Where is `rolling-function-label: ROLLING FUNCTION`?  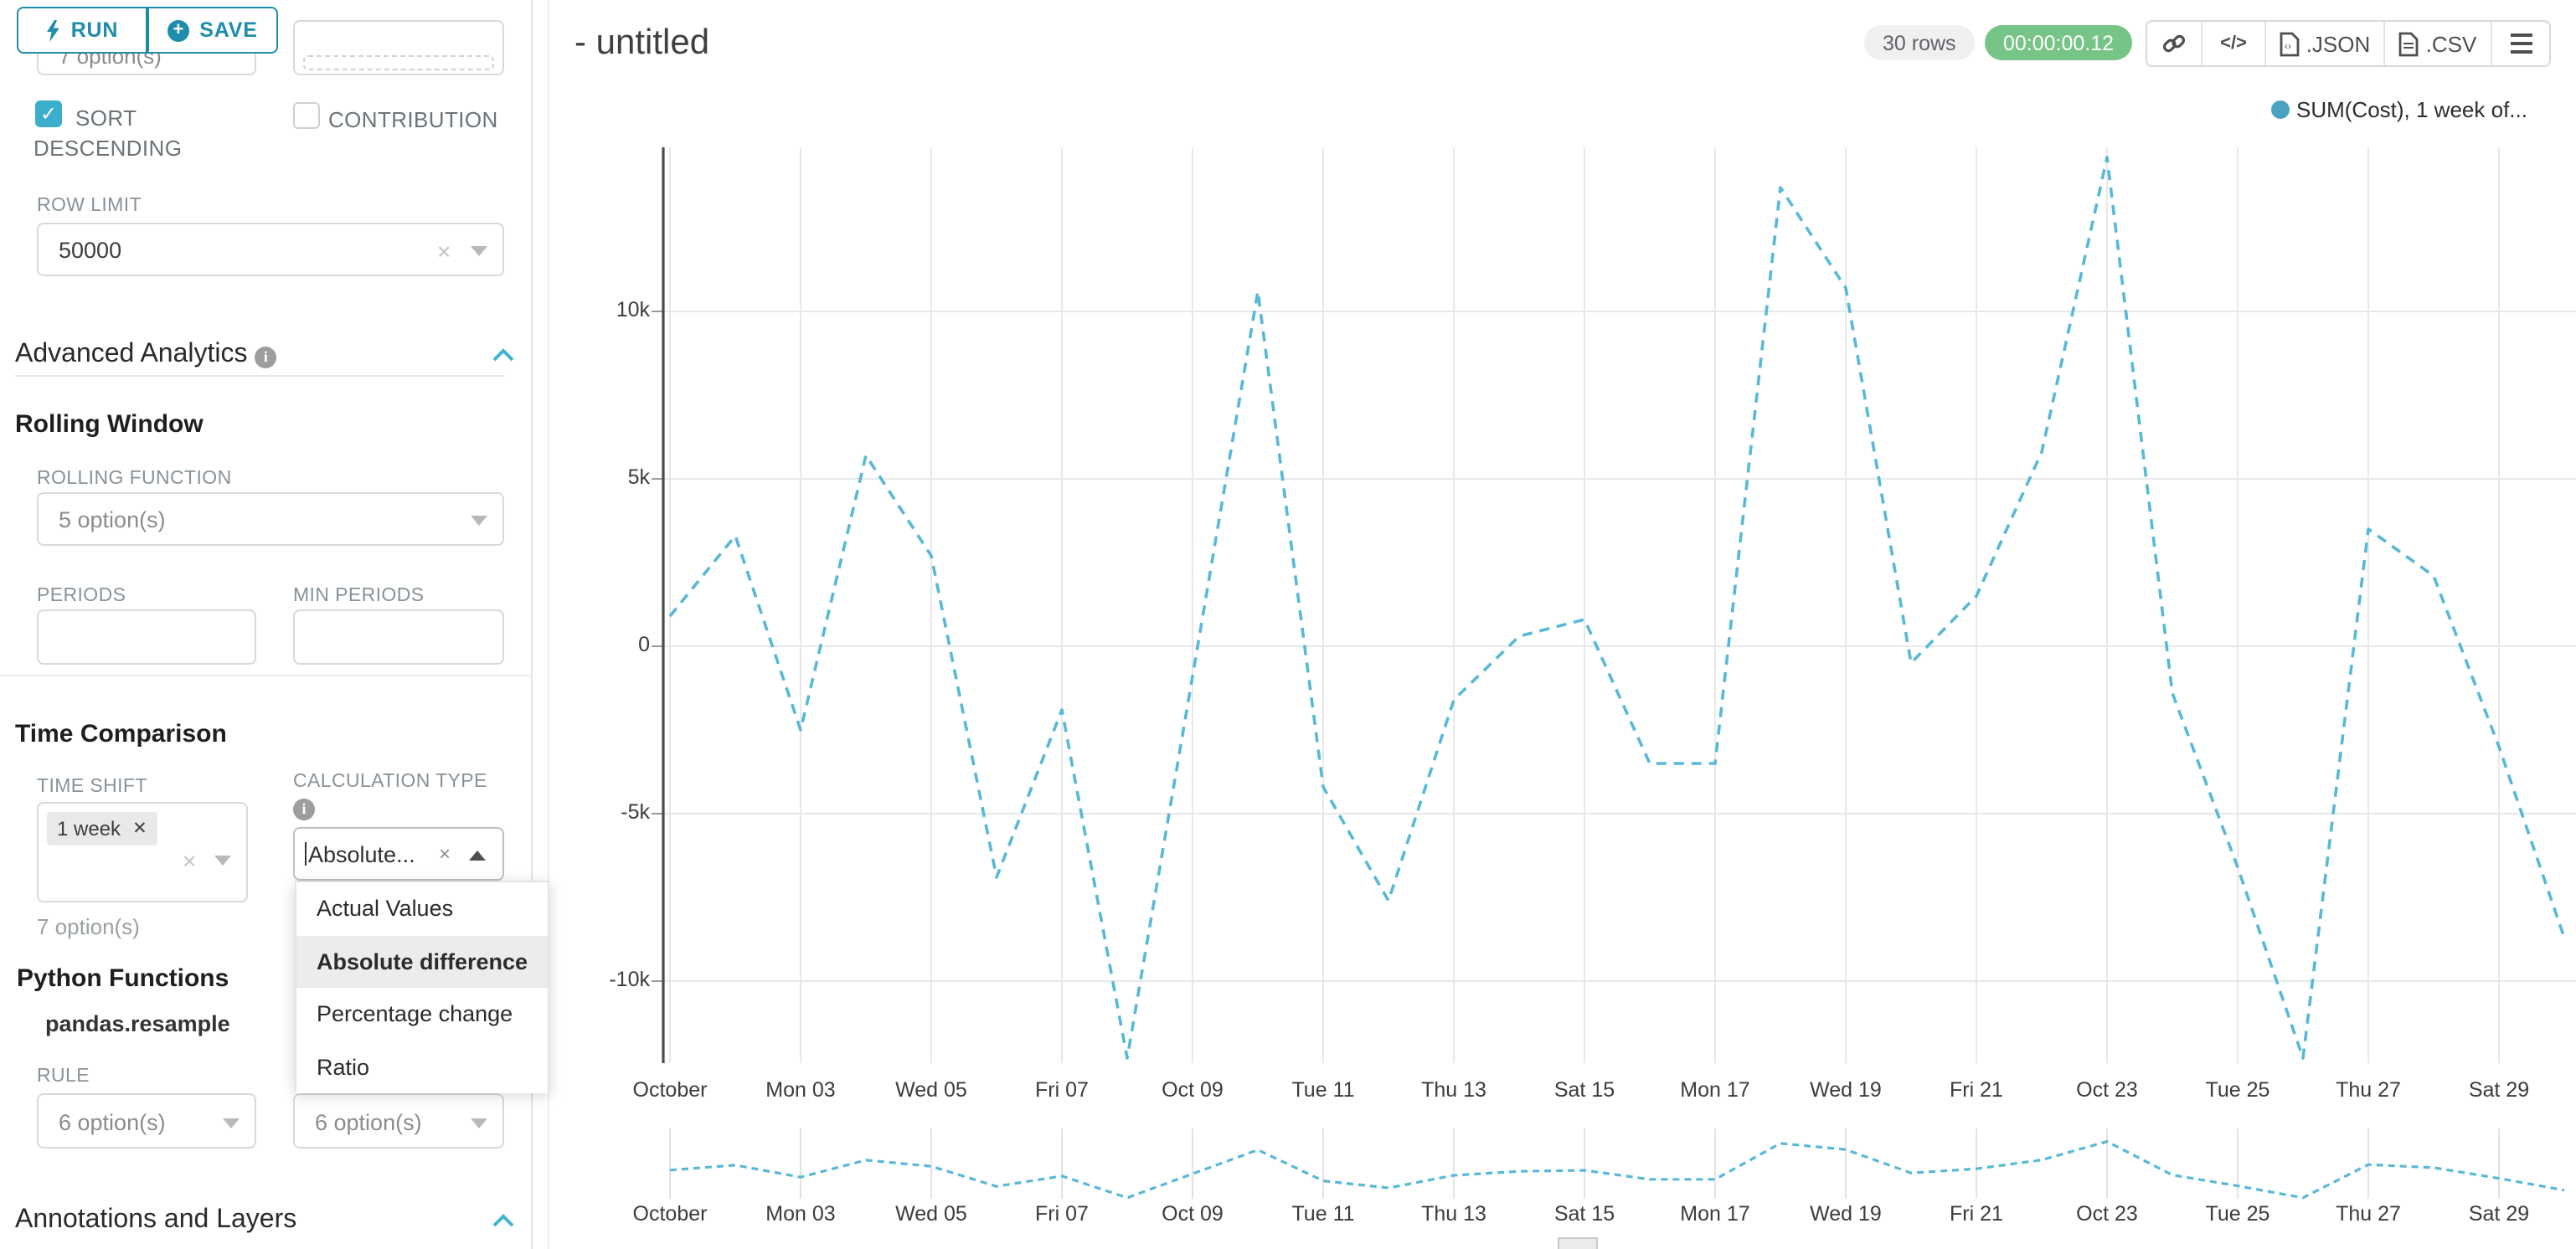
rolling-function-label: ROLLING FUNCTION is located at coordinates (134, 479).